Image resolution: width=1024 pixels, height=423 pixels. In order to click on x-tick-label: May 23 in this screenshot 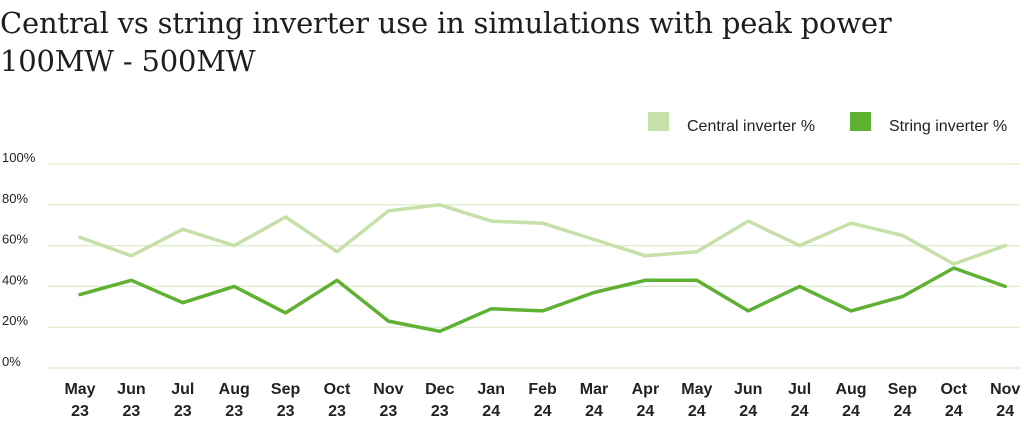, I will do `click(79, 400)`.